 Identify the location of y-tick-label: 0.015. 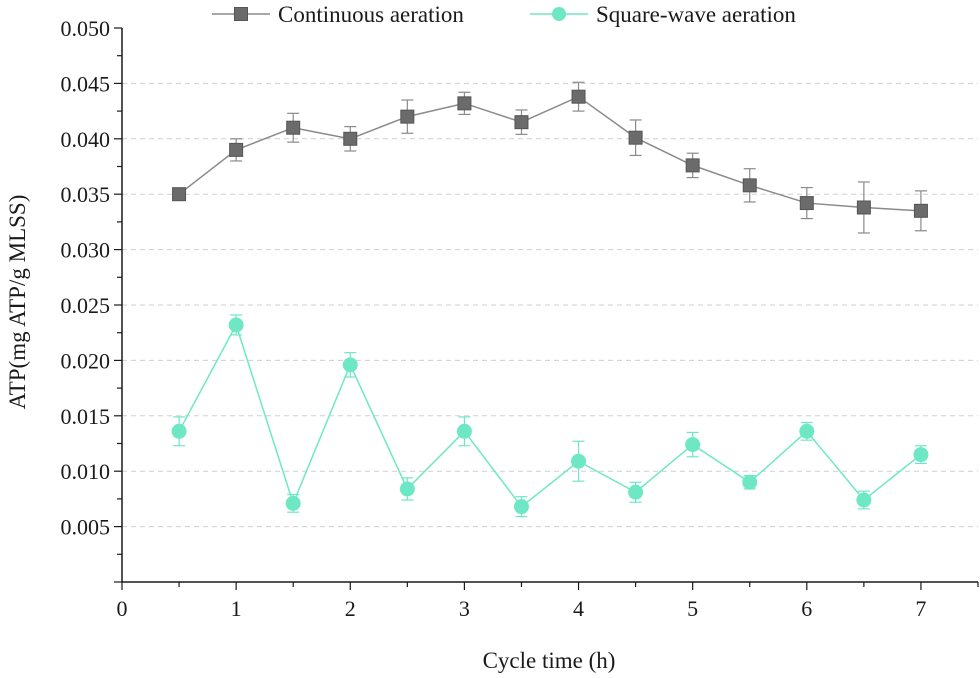
(86, 416).